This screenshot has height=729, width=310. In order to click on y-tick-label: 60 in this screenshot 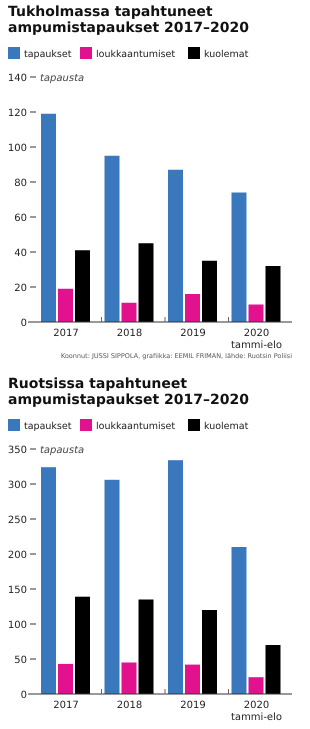, I will do `click(20, 218)`.